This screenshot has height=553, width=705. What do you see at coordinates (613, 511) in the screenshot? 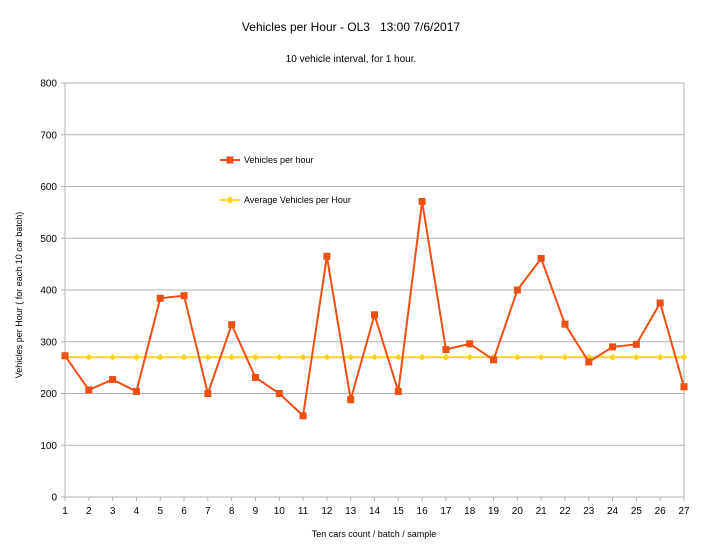
I see `x-tick-label: 24` at bounding box center [613, 511].